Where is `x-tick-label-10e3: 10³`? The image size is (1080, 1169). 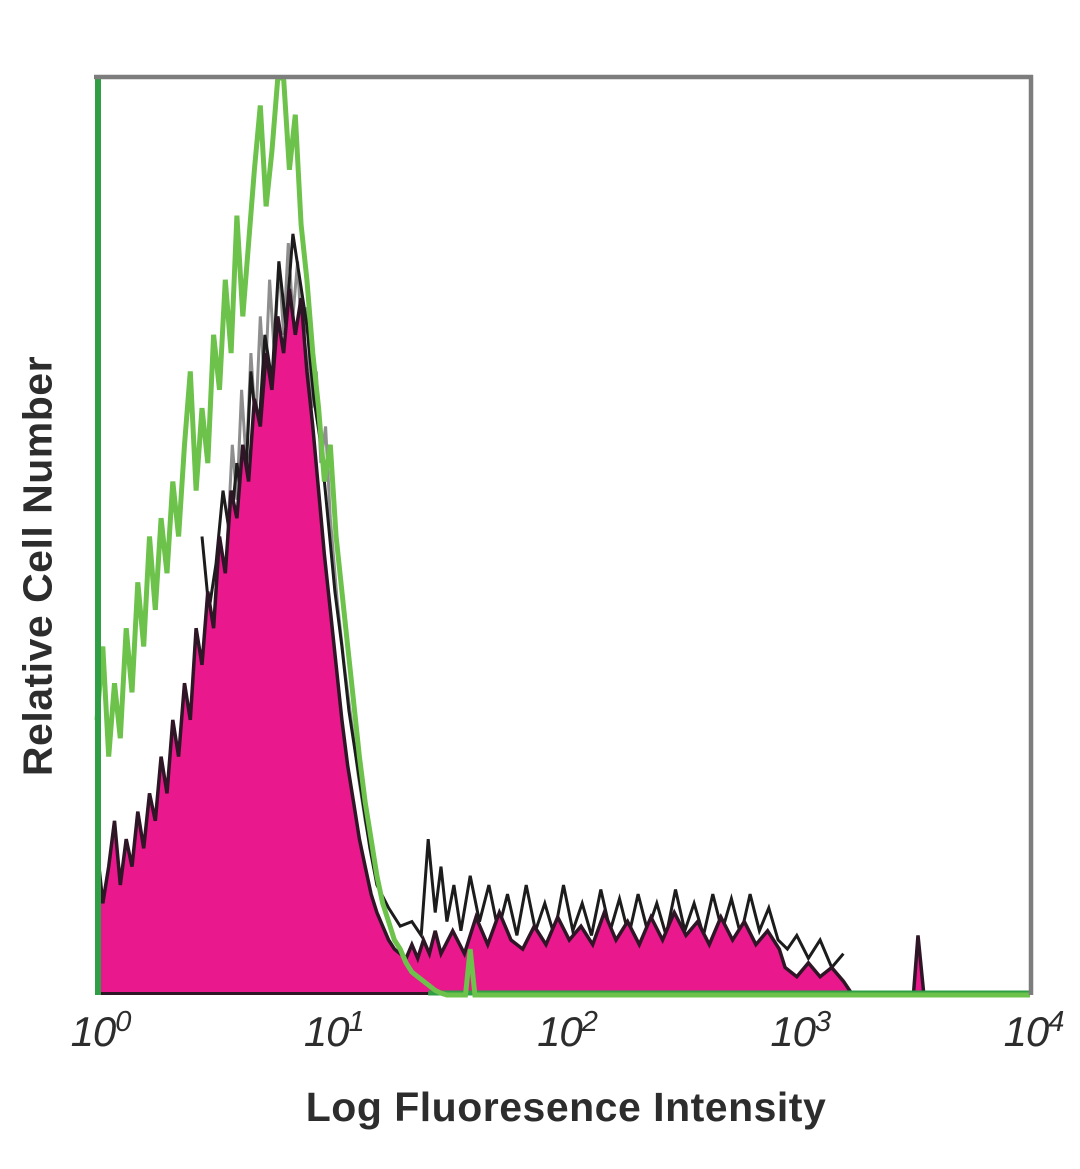
x-tick-label-10e3: 10³ is located at coordinates (801, 1030).